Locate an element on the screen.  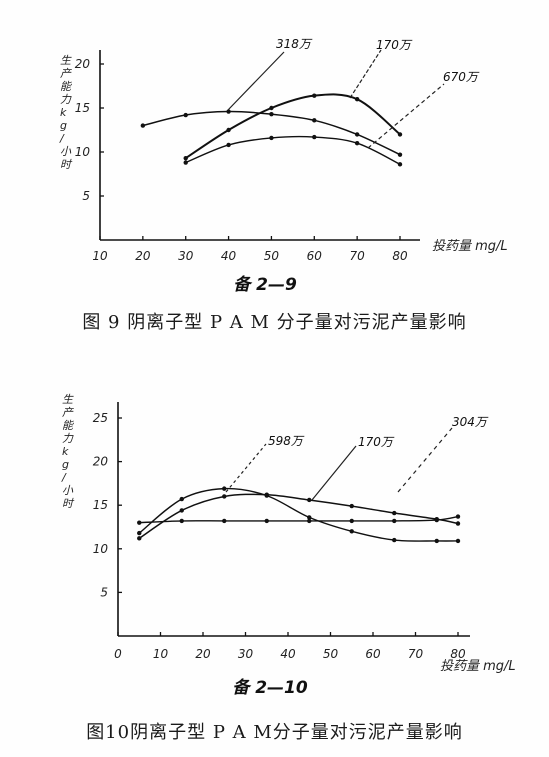
chart-2-series-label-1: 170万 is located at coordinates (376, 442).